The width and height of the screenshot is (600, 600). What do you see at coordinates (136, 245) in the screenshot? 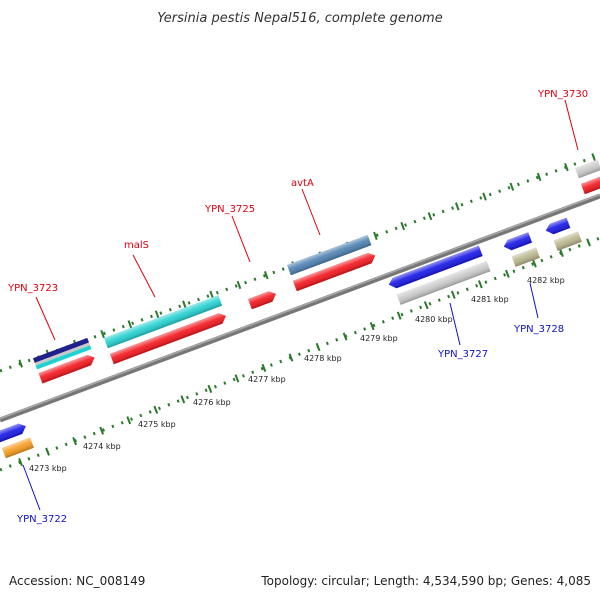
I see `label-mals: malS` at bounding box center [136, 245].